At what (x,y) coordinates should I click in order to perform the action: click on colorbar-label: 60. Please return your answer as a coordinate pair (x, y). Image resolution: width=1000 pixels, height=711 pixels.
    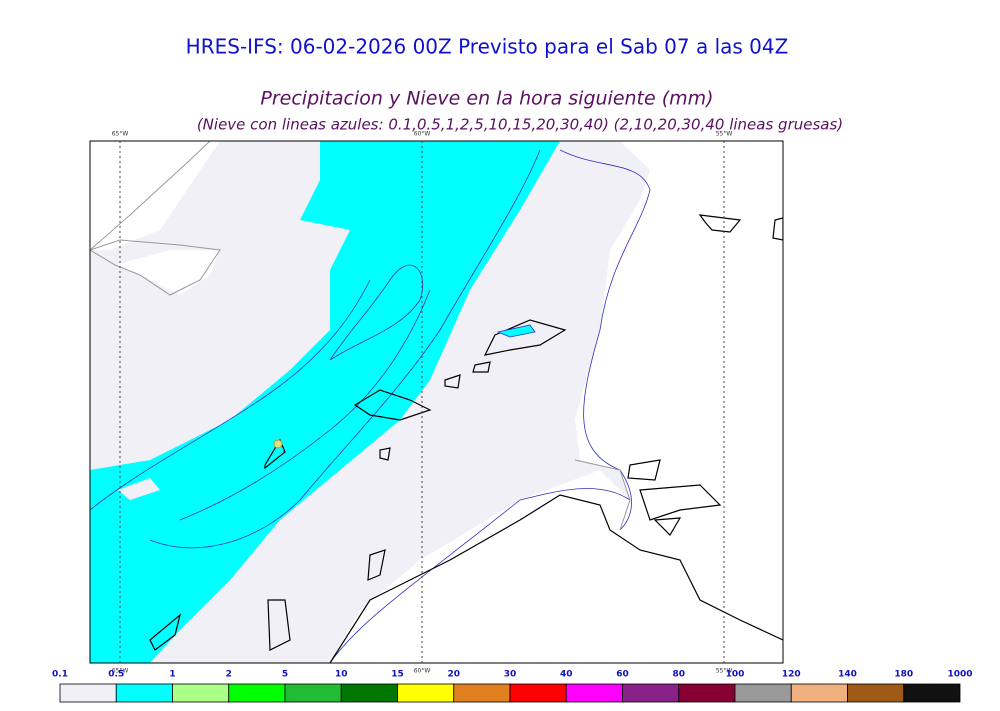
    Looking at the image, I should click on (622, 675).